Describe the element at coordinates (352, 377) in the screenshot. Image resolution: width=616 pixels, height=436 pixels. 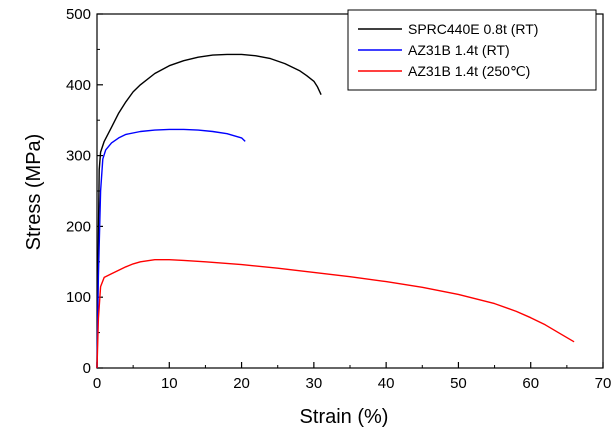
I see `x-axis: 0 10 20 30 40 50 60 70` at that location.